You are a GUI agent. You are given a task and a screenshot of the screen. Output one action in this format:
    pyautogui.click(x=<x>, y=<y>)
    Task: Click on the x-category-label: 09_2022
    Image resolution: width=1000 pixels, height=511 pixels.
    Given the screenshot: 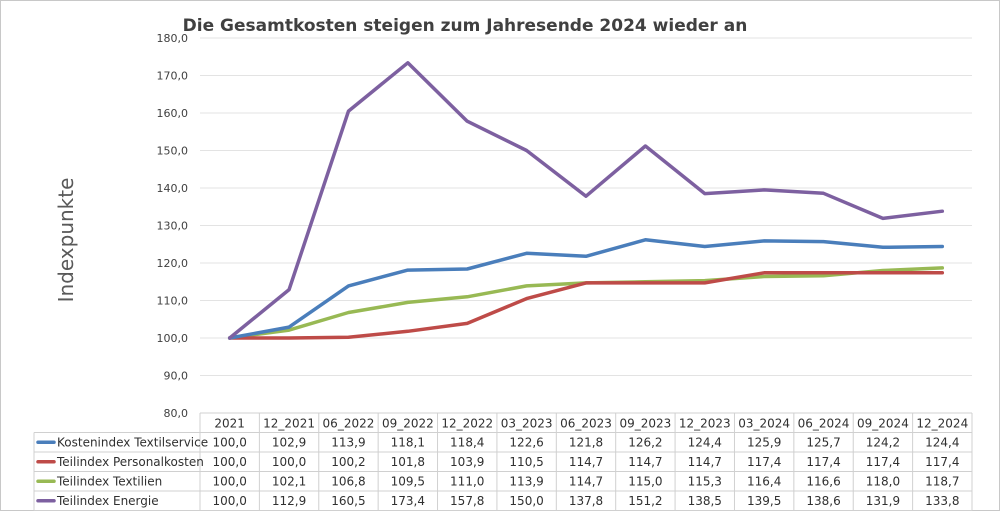 What is the action you would take?
    pyautogui.click(x=408, y=424)
    